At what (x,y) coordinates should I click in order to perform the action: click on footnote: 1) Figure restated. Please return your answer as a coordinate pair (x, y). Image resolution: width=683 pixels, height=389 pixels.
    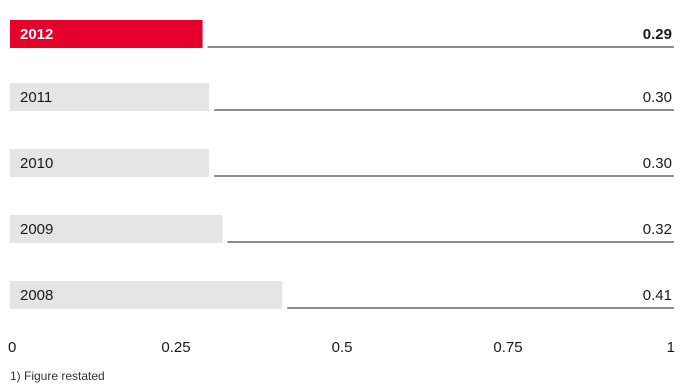
    Looking at the image, I should click on (57, 376).